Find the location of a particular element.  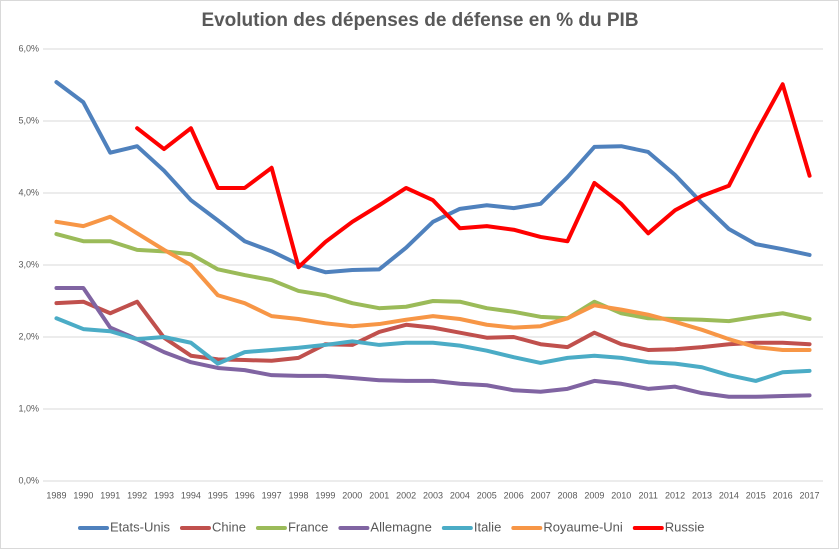

x-tick-label: 2011 is located at coordinates (647, 495).